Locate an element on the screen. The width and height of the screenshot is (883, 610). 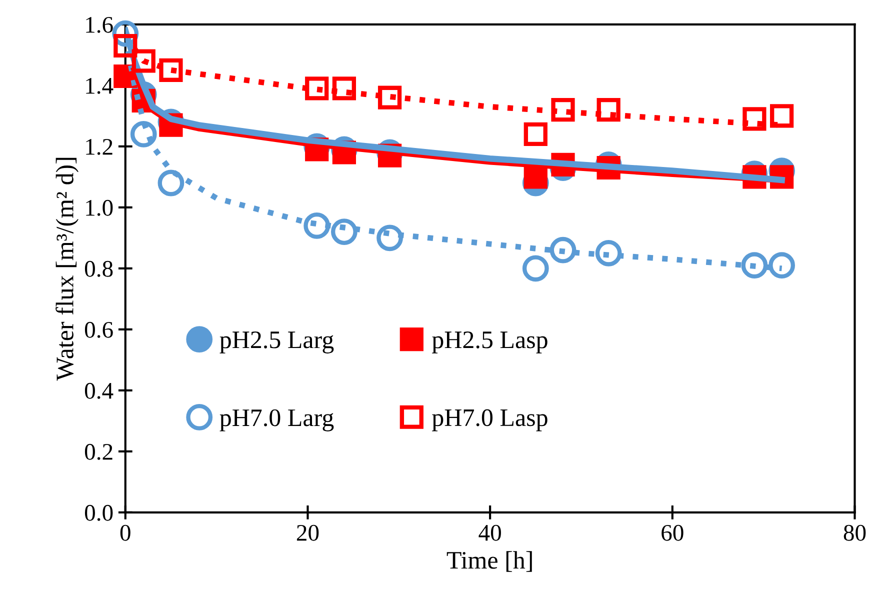
y-tick-label: 0.2 is located at coordinates (98, 452).